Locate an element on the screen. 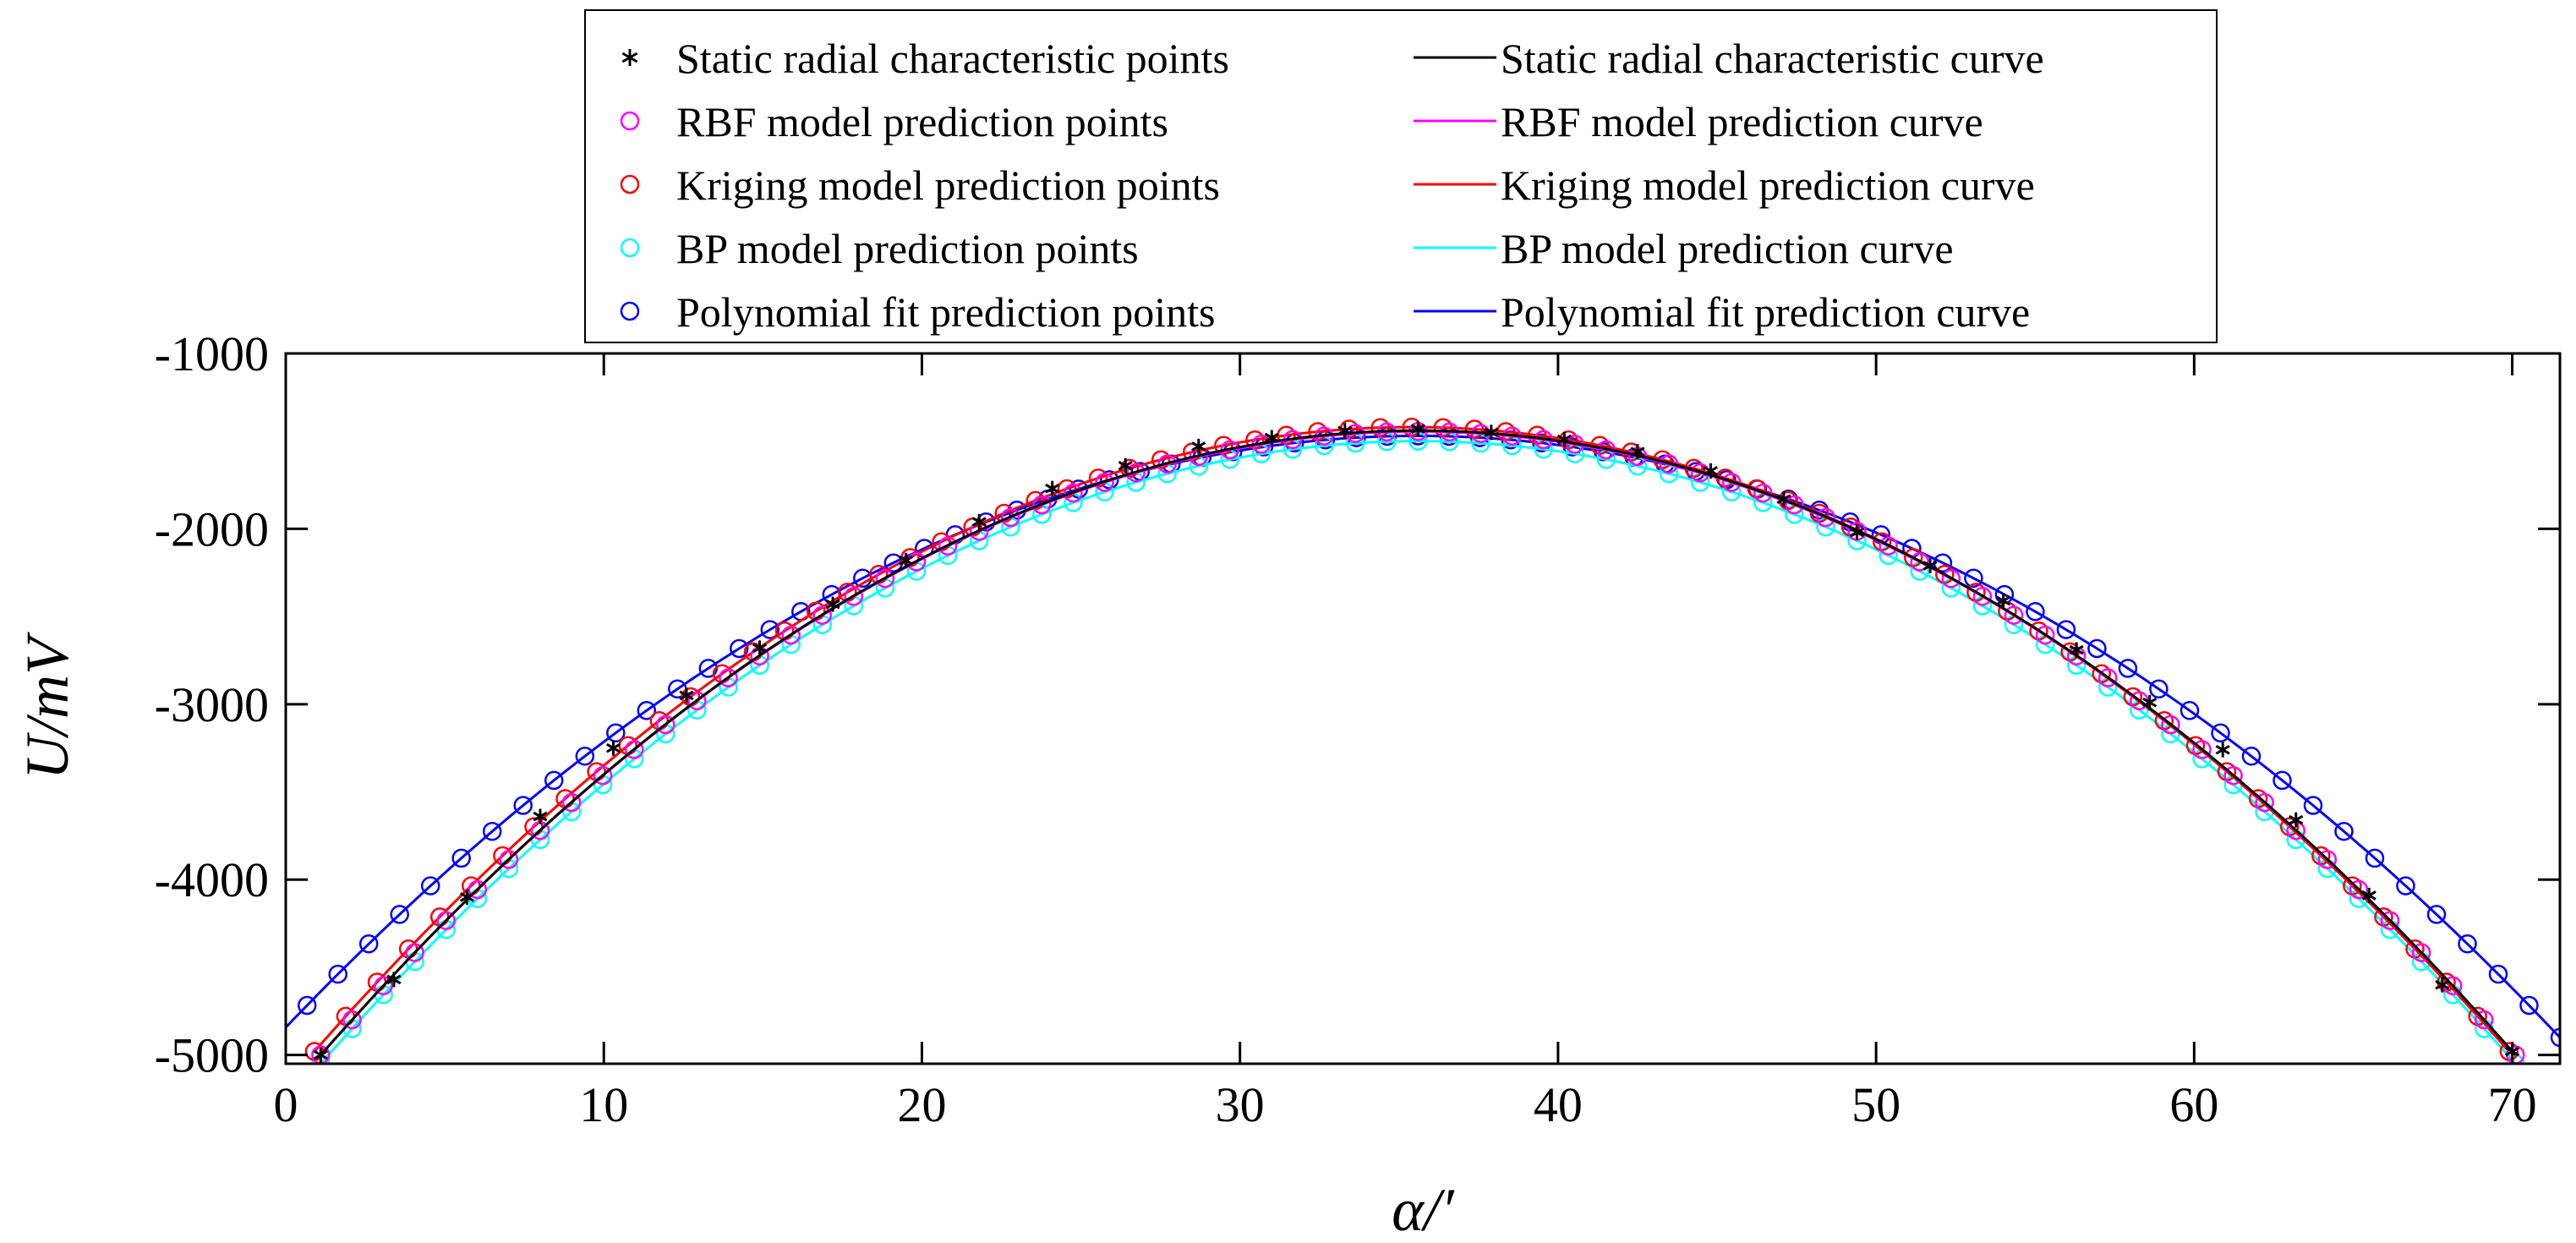  legend-points-label: Static radial characteristic points is located at coordinates (953, 58).